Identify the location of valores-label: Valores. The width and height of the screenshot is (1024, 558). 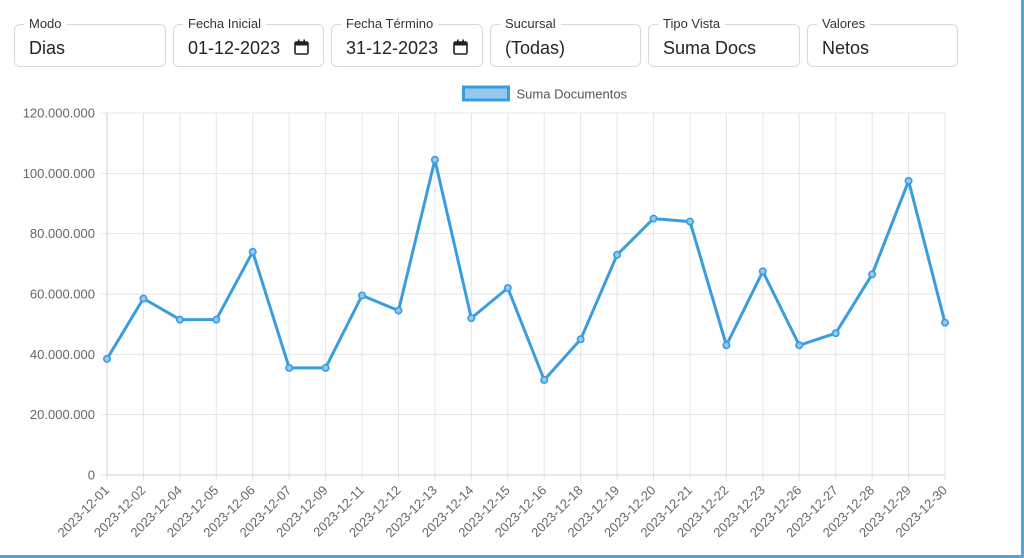
(844, 24).